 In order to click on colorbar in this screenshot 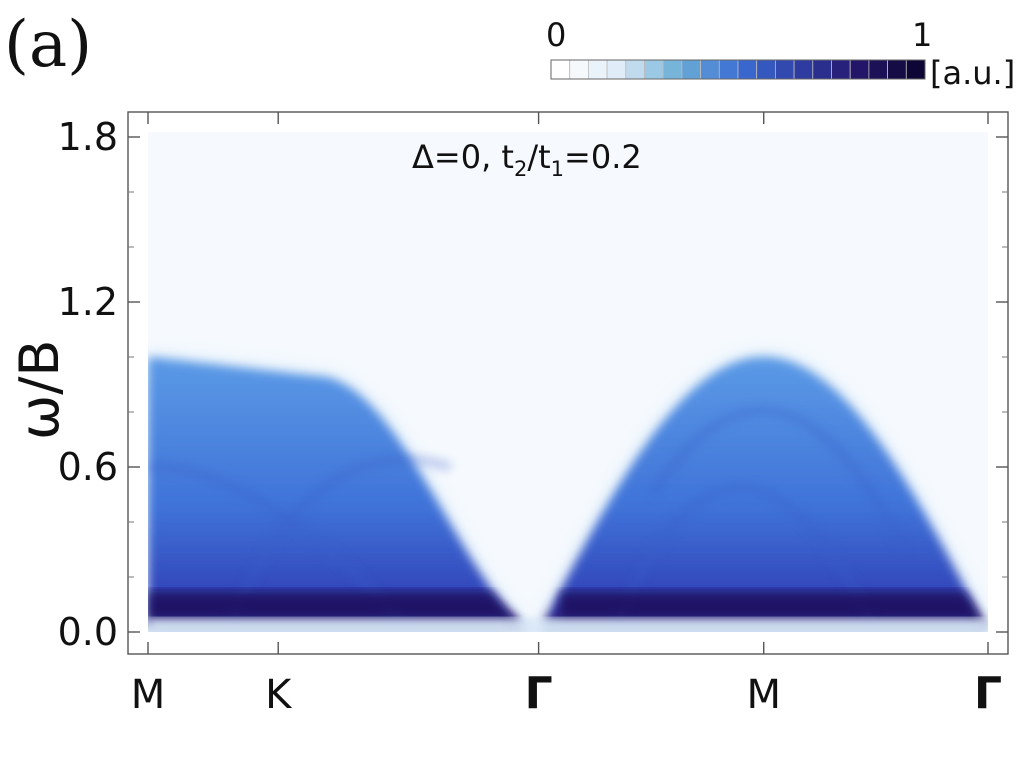, I will do `click(738, 69)`.